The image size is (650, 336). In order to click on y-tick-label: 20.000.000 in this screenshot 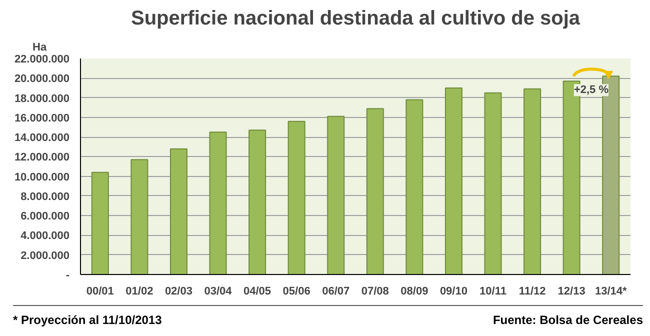, I will do `click(42, 79)`.